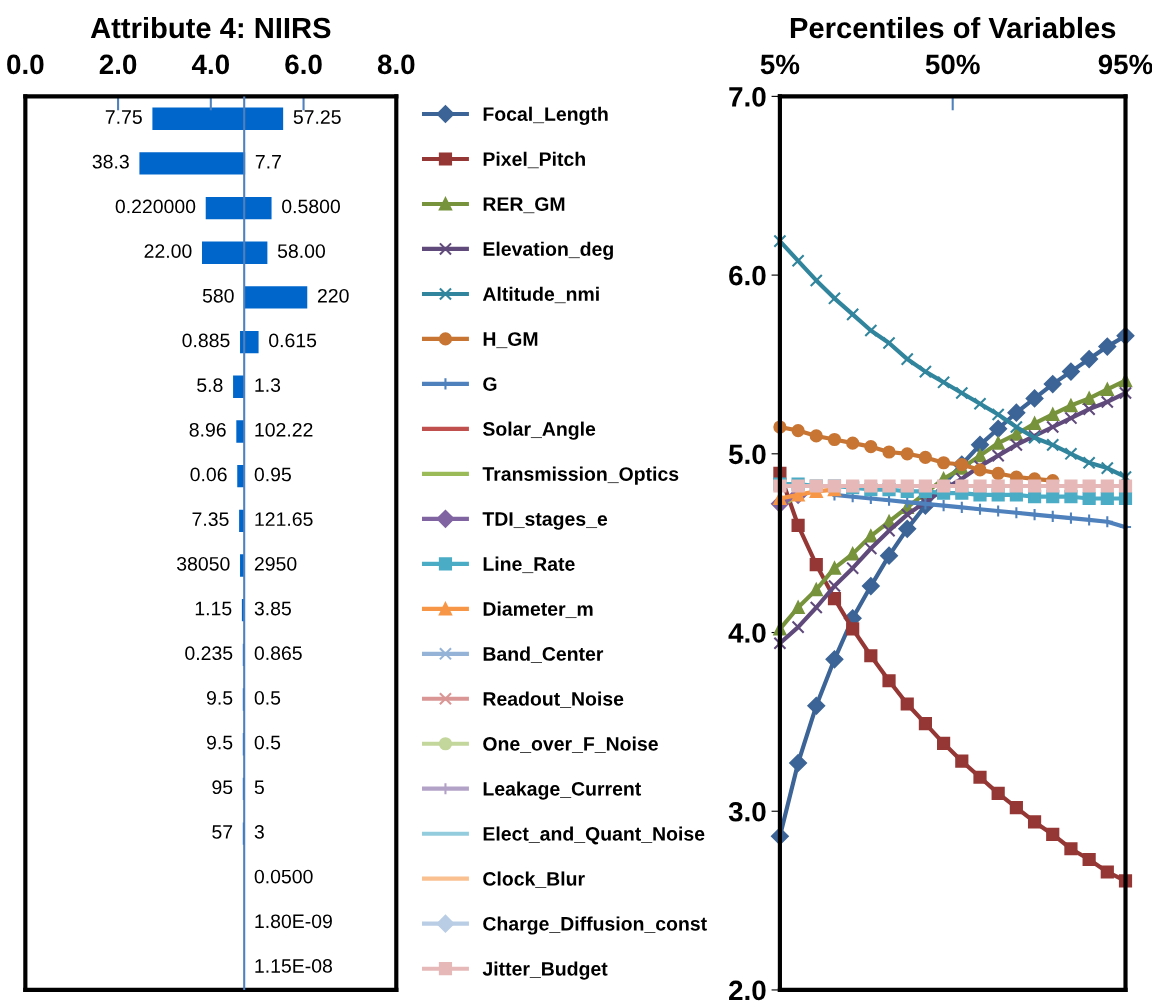 This screenshot has height=1004, width=1152. I want to click on legend-label: Pixel_Pitch, so click(534, 160).